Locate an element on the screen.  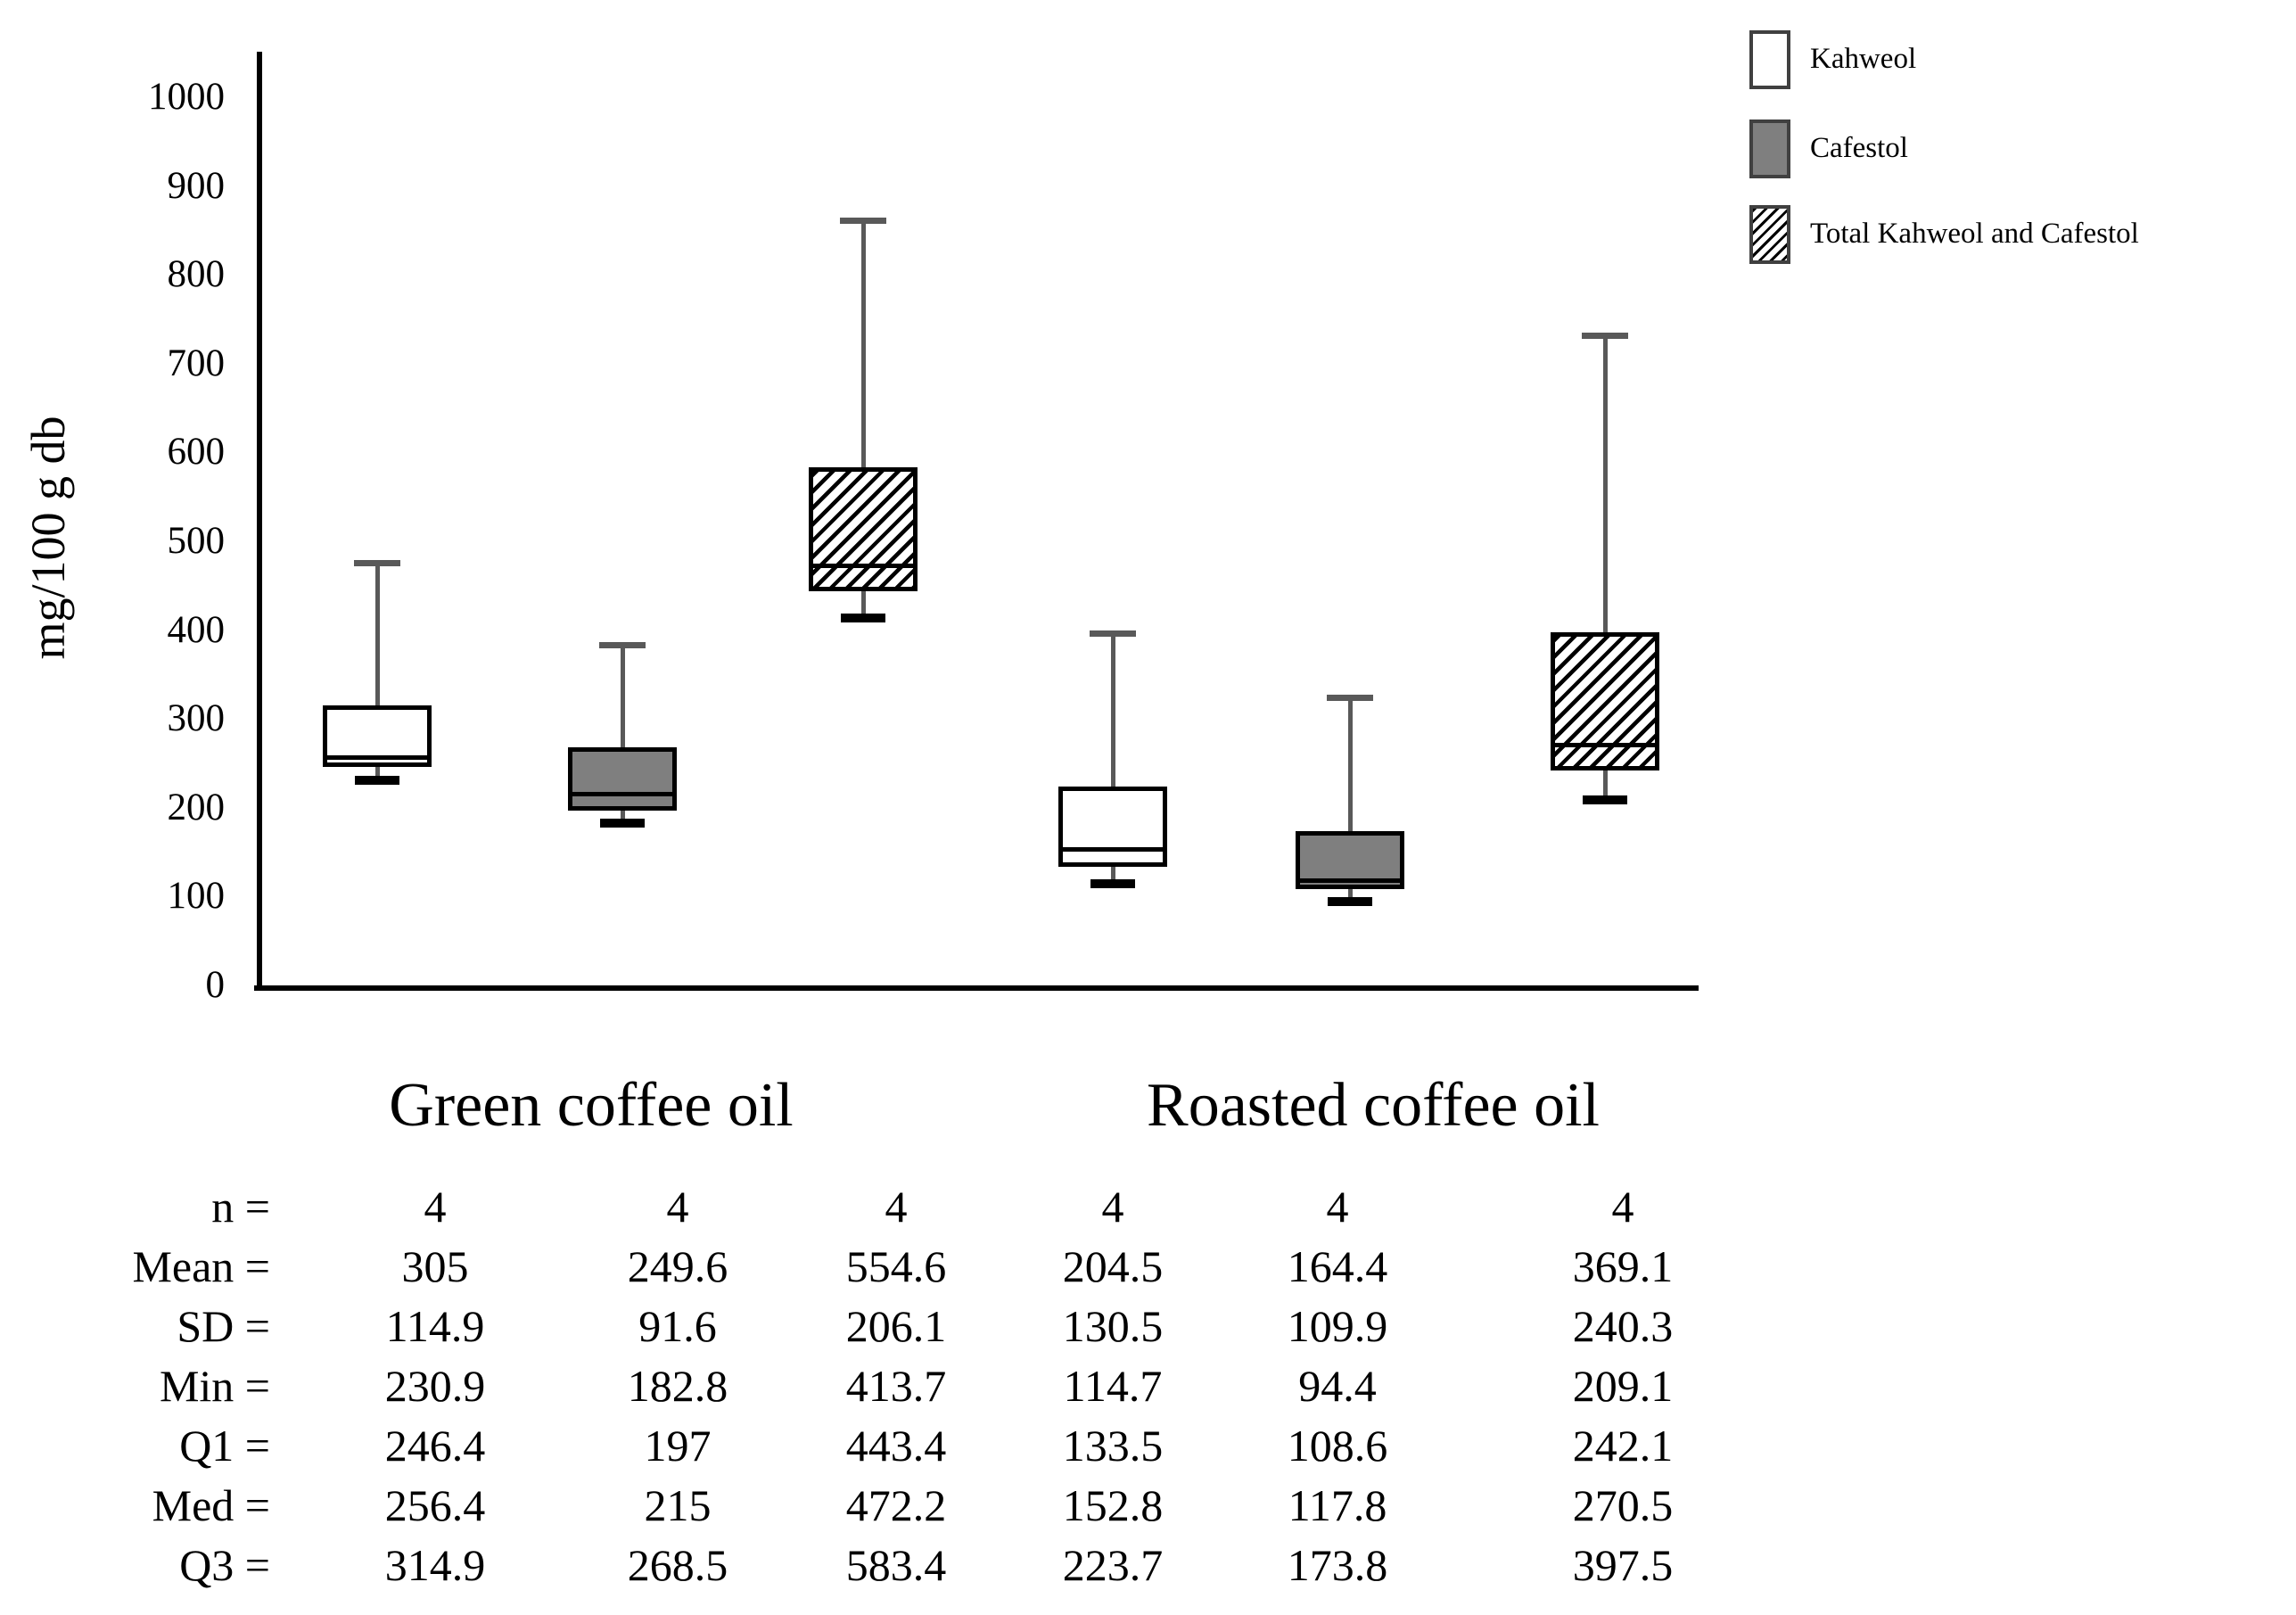
stats-cell: 256.4 is located at coordinates (435, 1505).